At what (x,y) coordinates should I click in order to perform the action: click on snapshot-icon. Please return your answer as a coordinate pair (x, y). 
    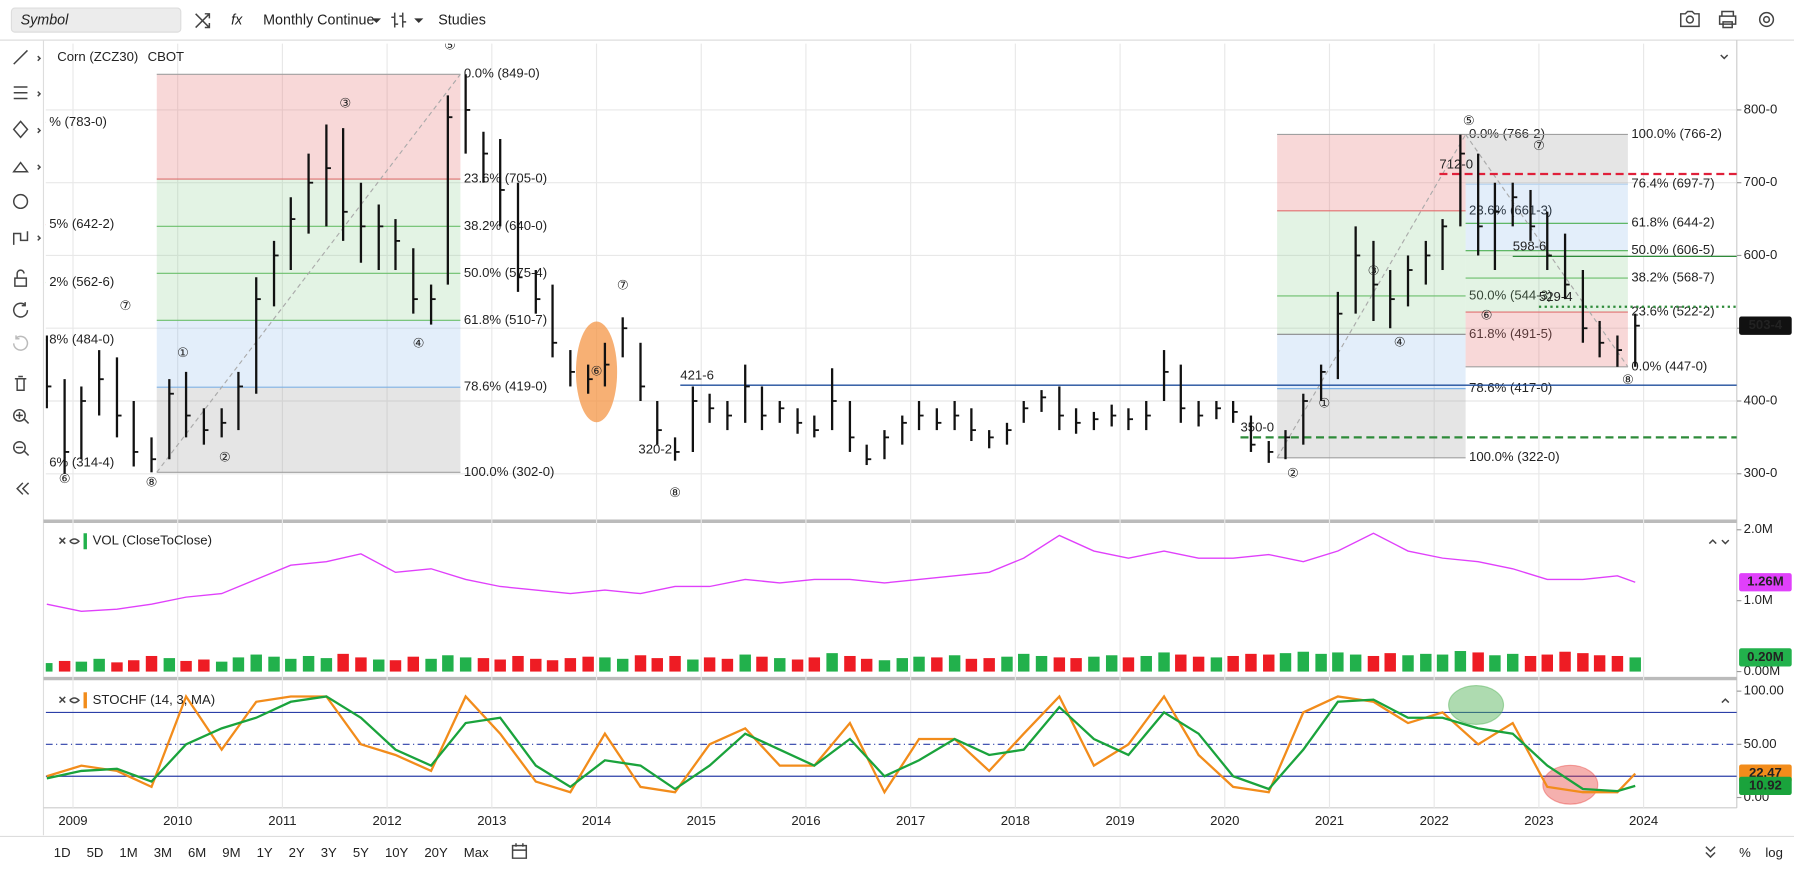
    Looking at the image, I should click on (1689, 19).